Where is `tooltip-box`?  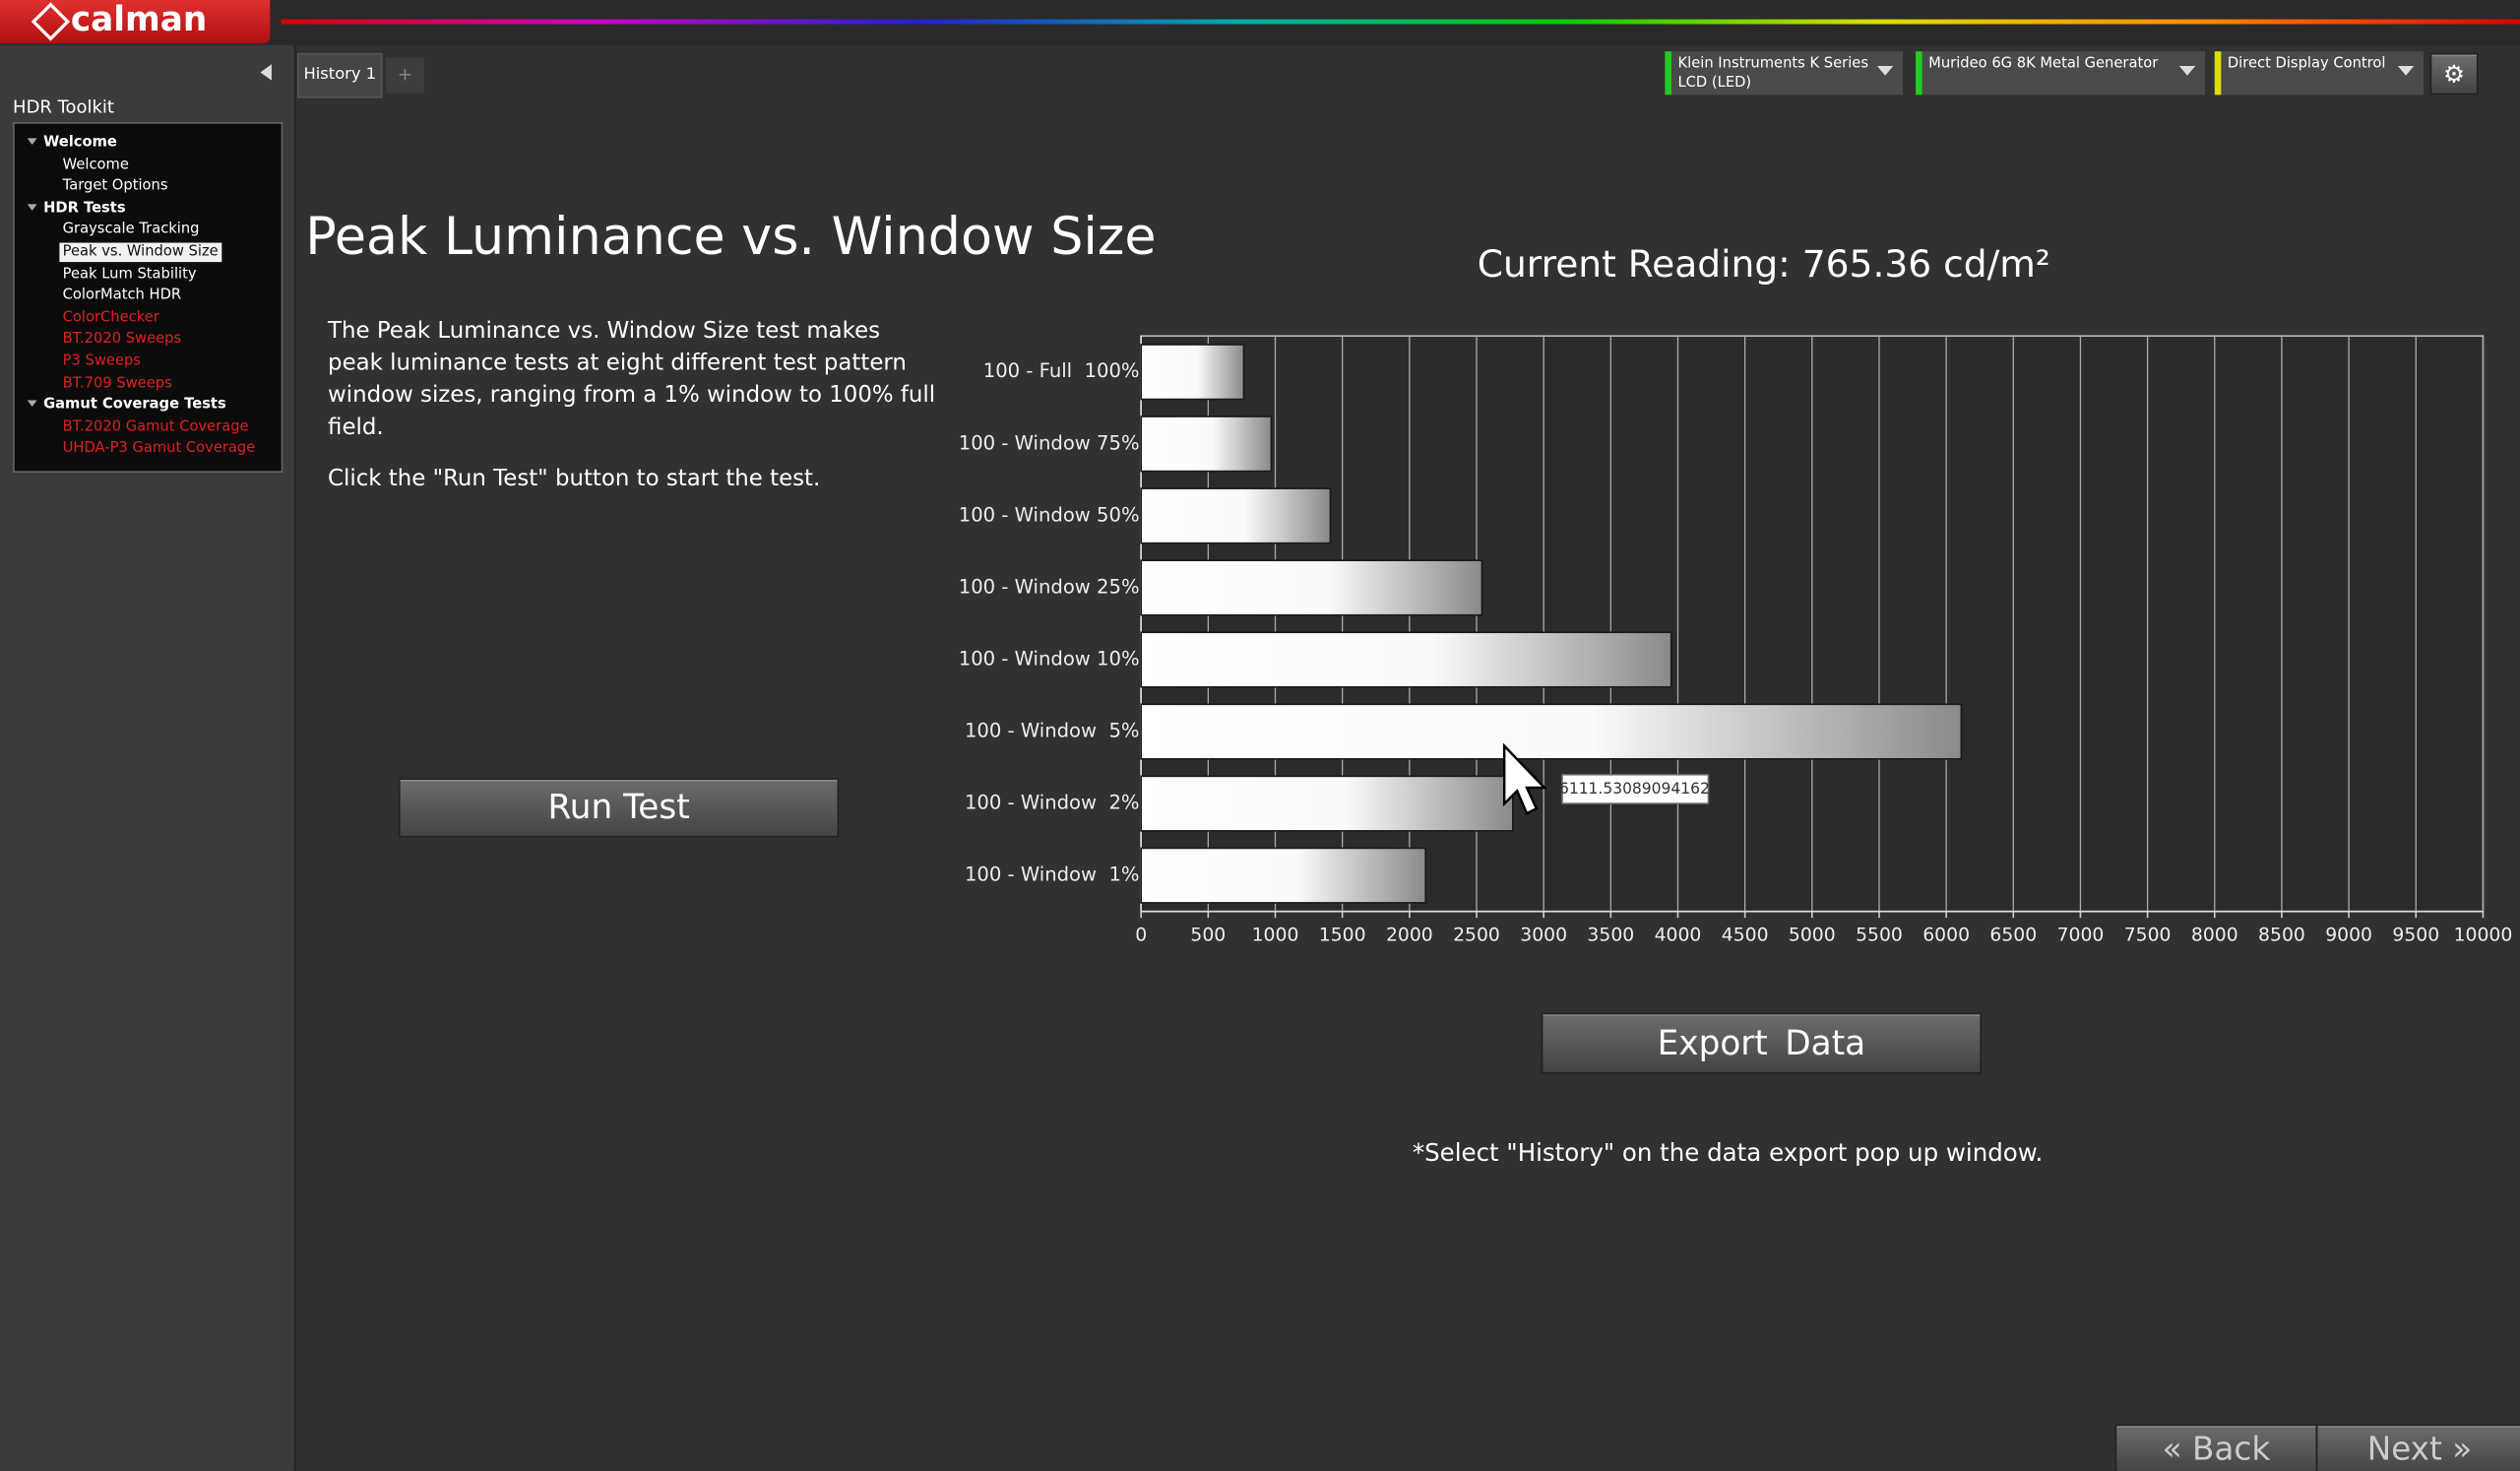
tooltip-box is located at coordinates (1635, 788).